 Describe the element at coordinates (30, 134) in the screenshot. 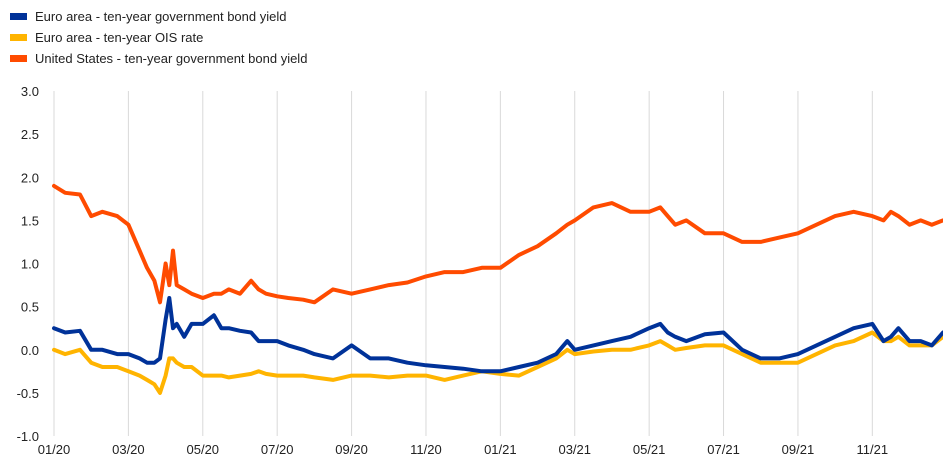

I see `y-tick-label: 2.5` at that location.